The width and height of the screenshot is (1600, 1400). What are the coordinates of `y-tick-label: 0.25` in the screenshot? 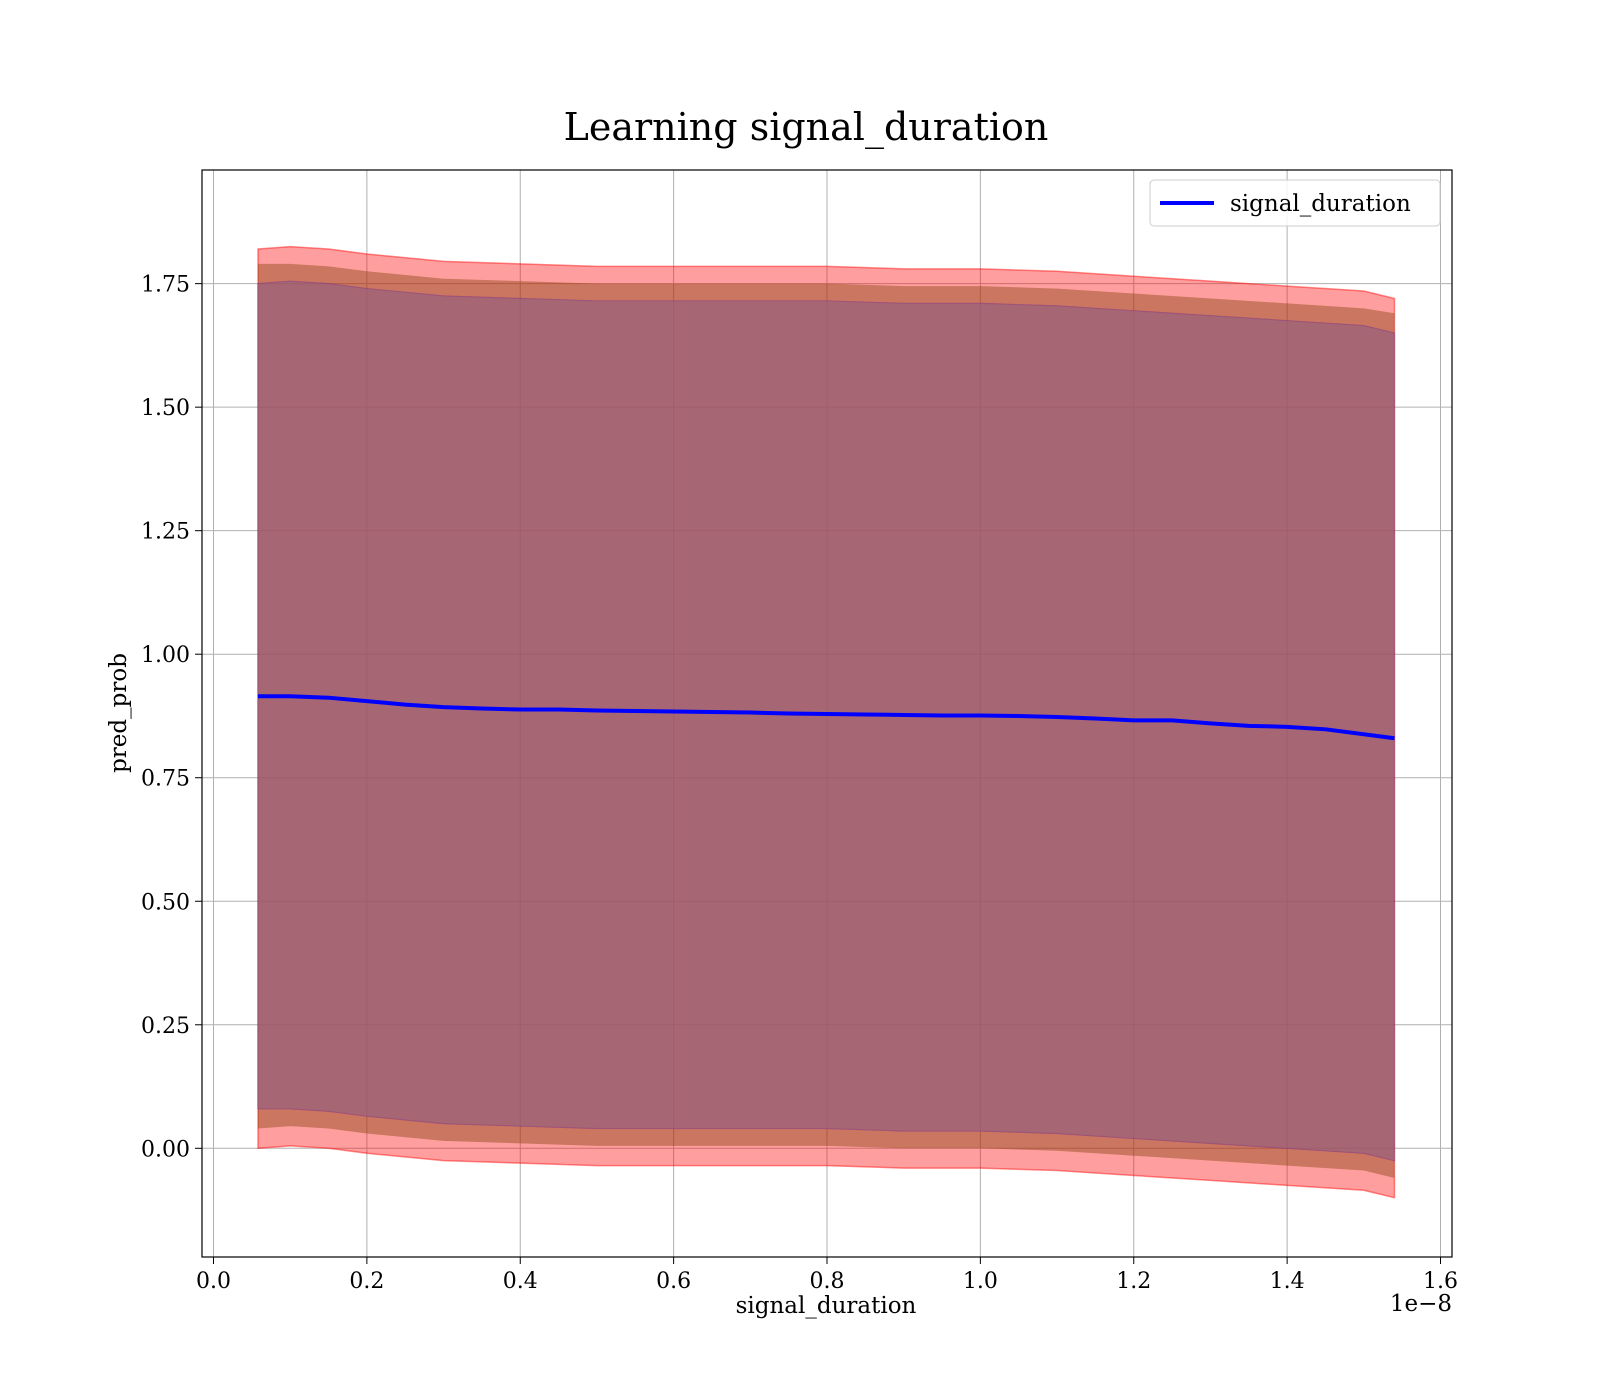 It's located at (165, 1026).